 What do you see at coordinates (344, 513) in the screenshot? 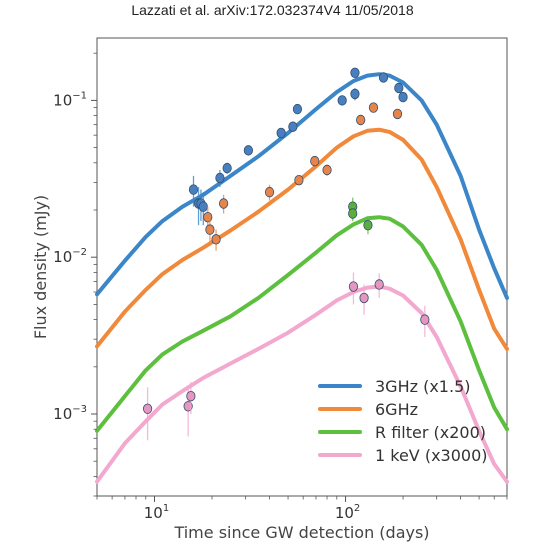
I see `x-tick-label-base-1: 10` at bounding box center [344, 513].